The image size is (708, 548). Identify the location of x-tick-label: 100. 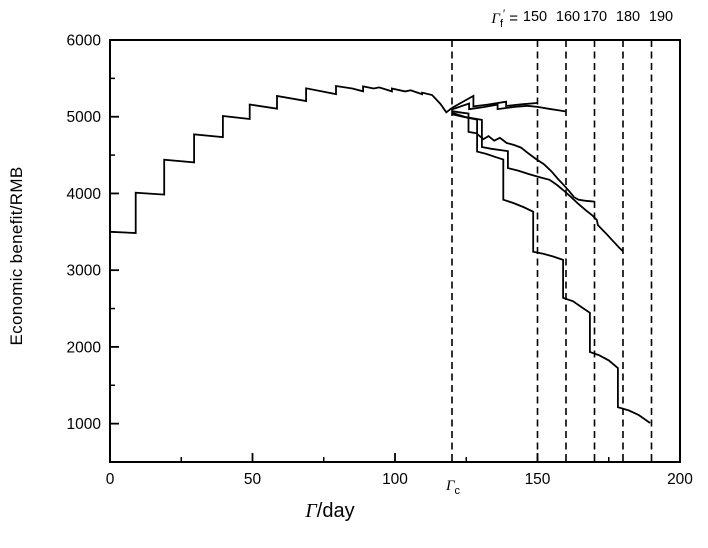
(395, 479).